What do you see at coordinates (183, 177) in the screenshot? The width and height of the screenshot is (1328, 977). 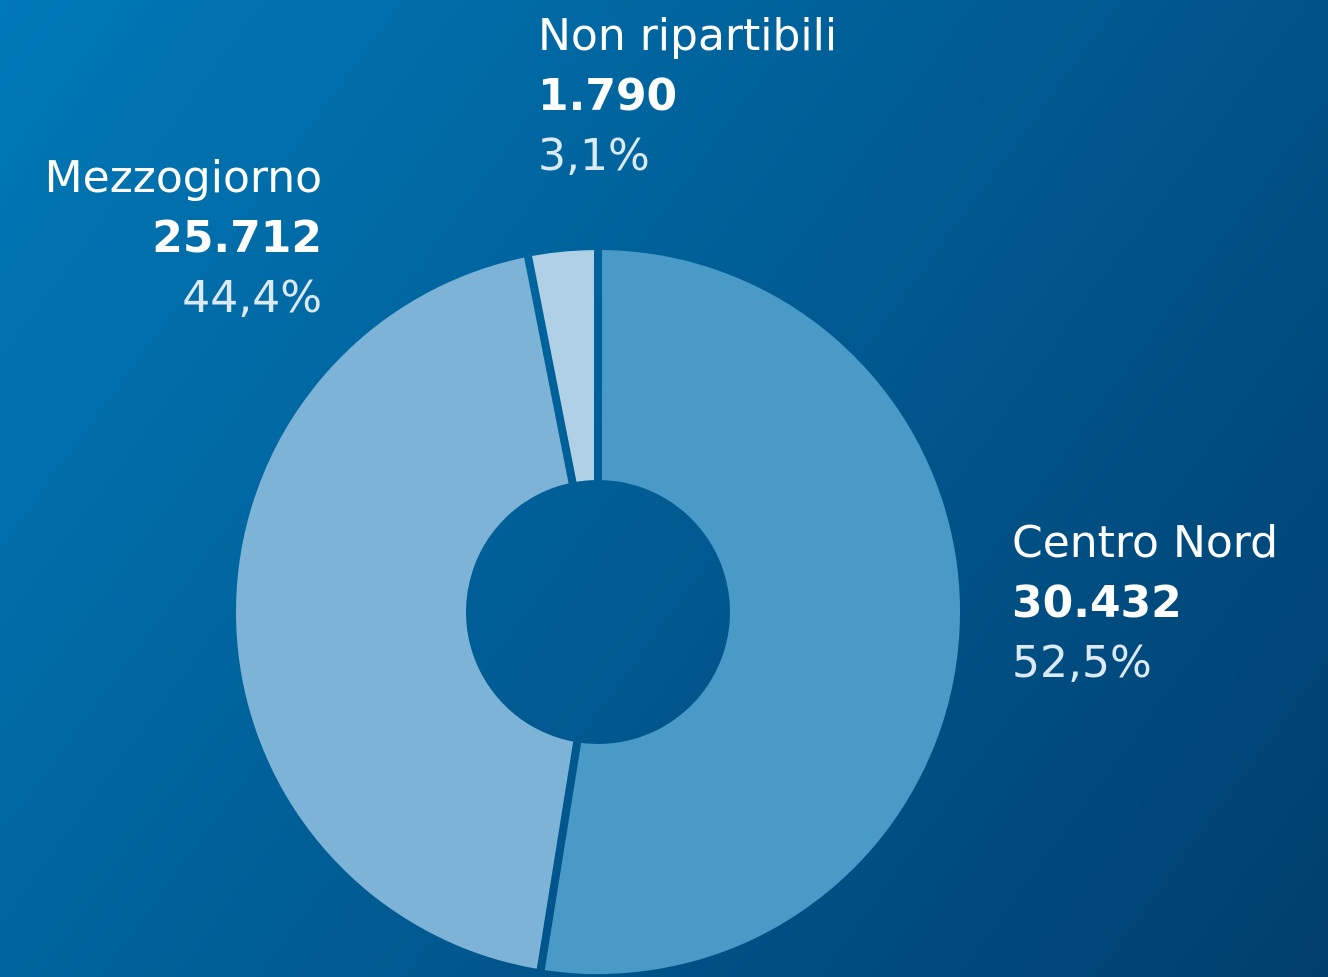 I see `category-label: Mezzogiorno` at bounding box center [183, 177].